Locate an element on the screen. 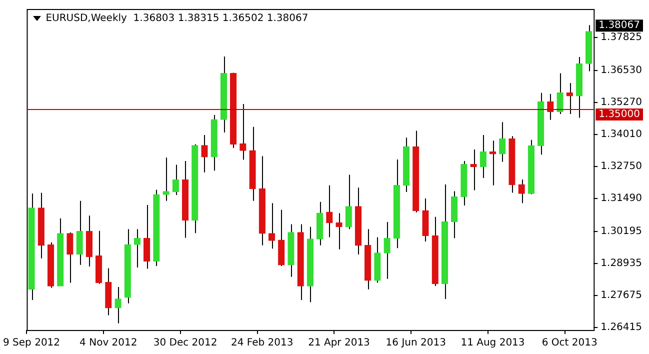  y-tick-label: 1.28935 is located at coordinates (621, 264).